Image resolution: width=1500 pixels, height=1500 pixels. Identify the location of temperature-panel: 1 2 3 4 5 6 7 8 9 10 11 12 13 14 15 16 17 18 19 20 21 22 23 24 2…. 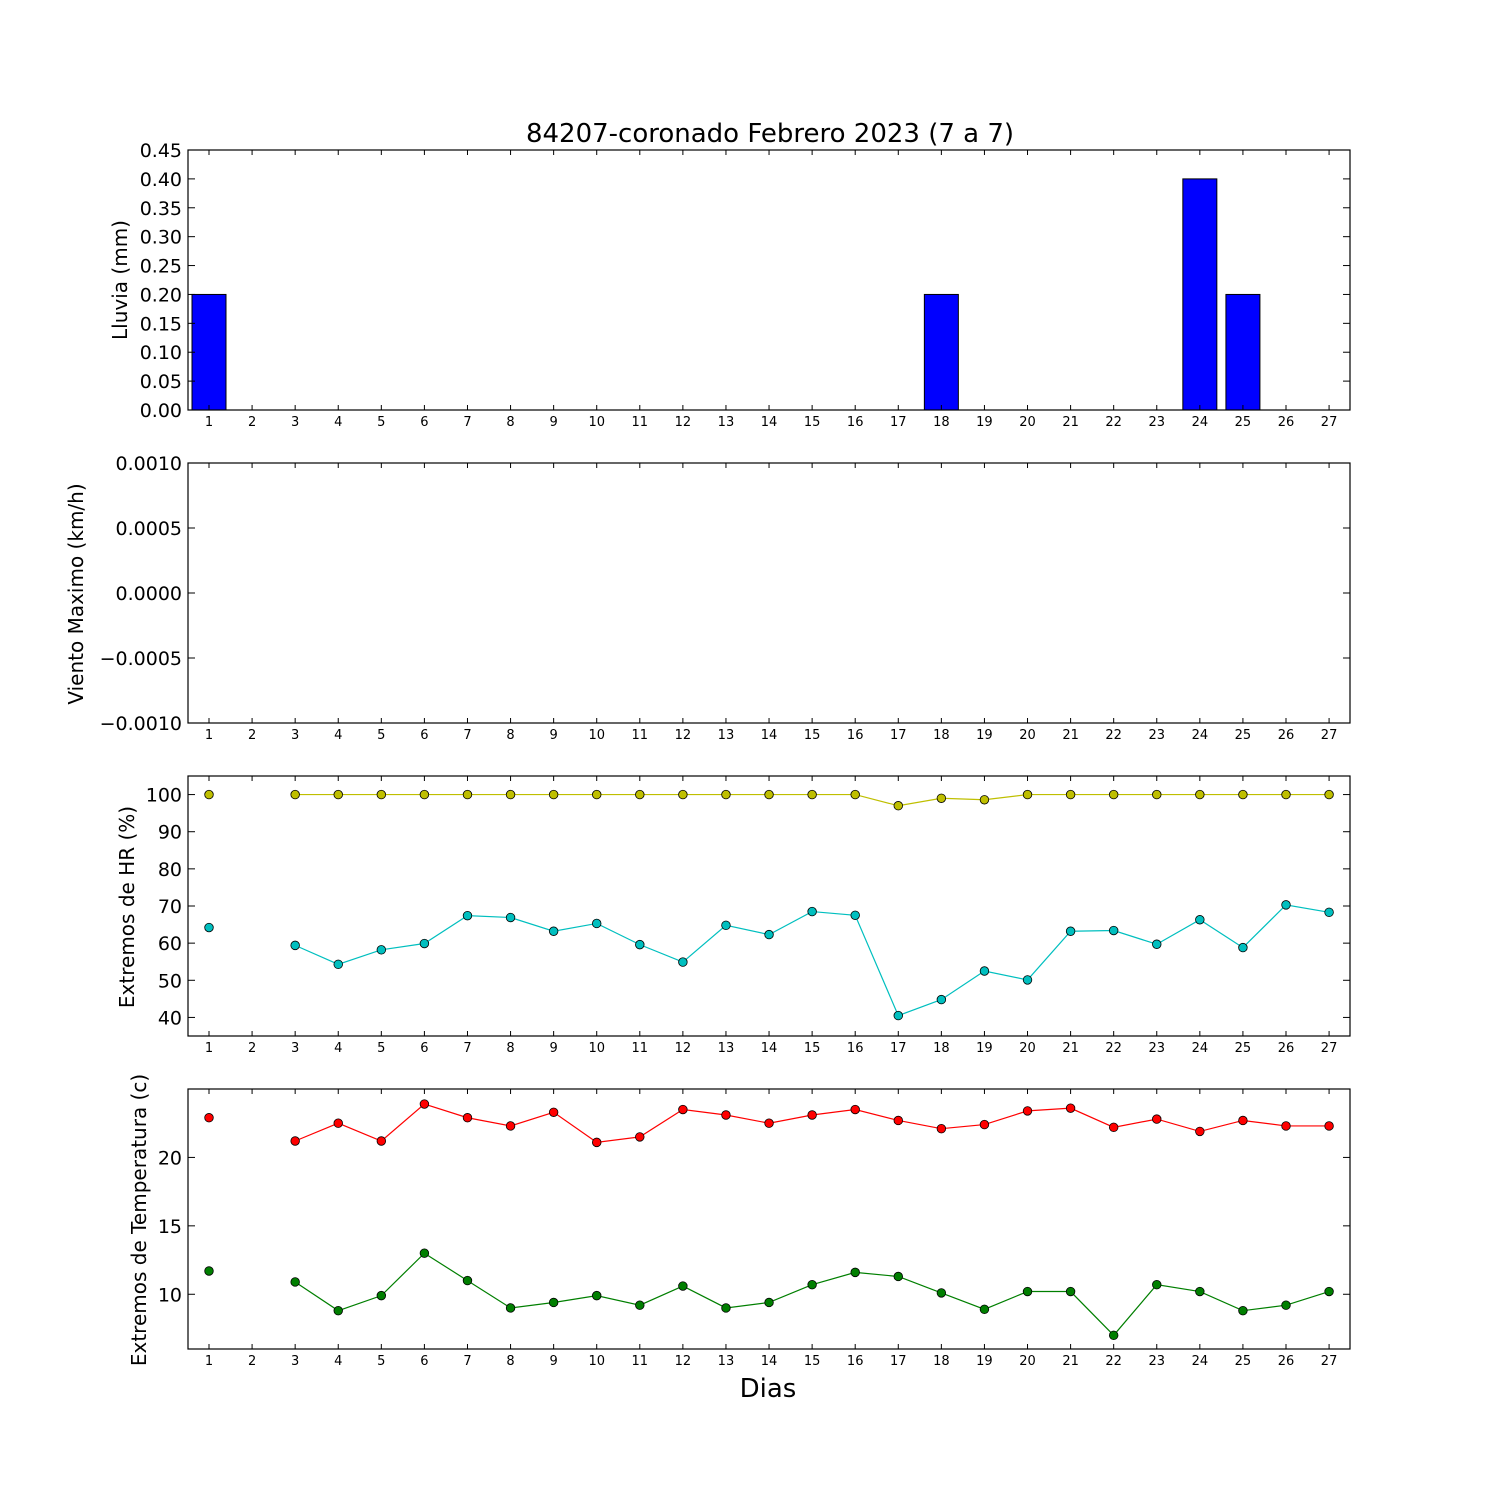
(754, 1228).